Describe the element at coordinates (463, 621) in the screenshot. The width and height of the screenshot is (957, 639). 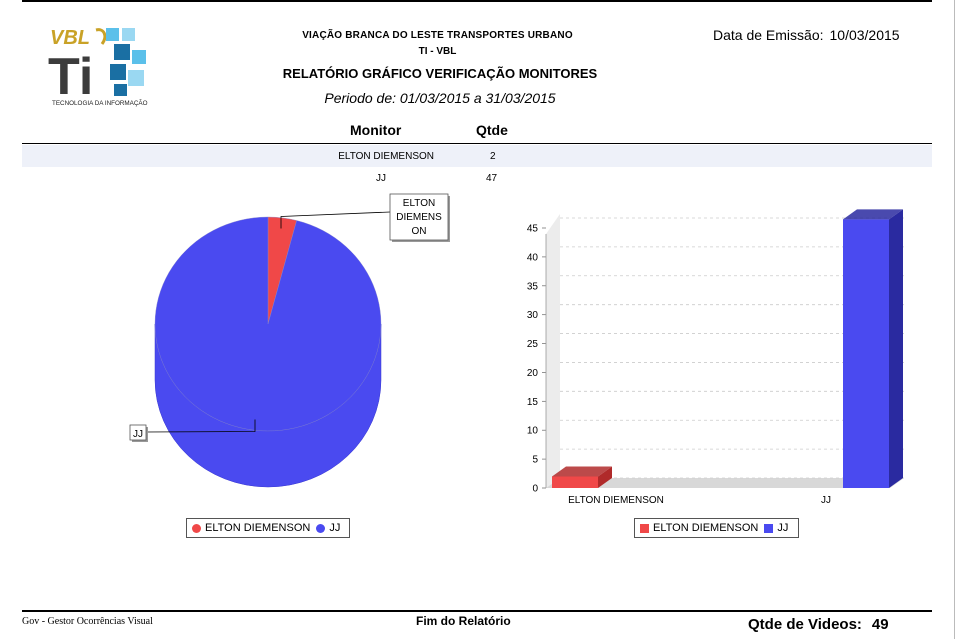
I see `footer-end-of-report: Fim do Relatório` at that location.